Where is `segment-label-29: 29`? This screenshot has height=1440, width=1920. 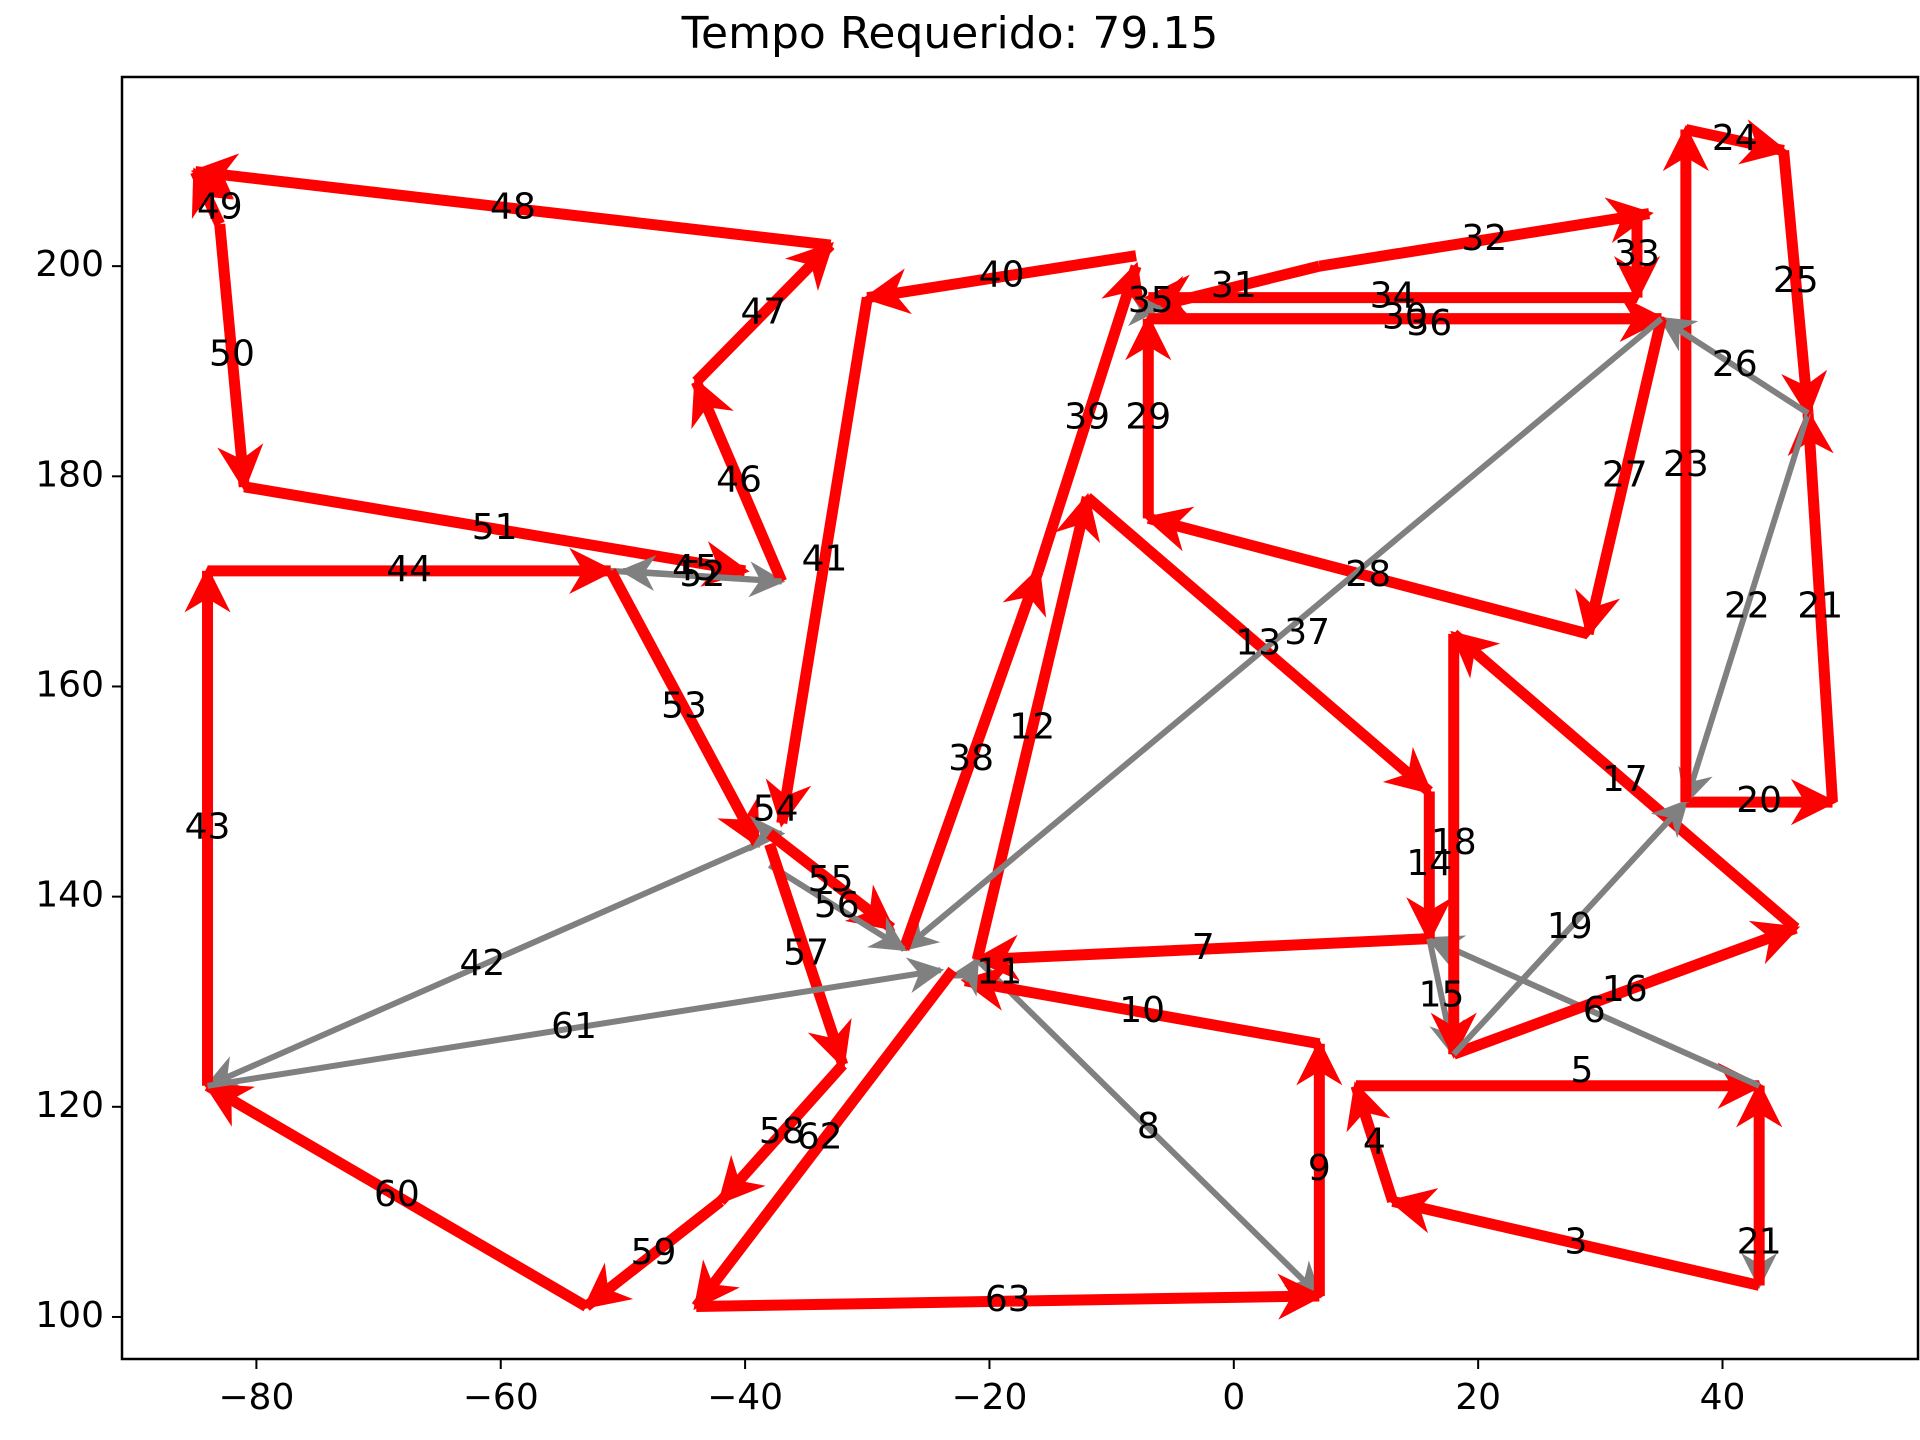 segment-label-29: 29 is located at coordinates (1148, 417).